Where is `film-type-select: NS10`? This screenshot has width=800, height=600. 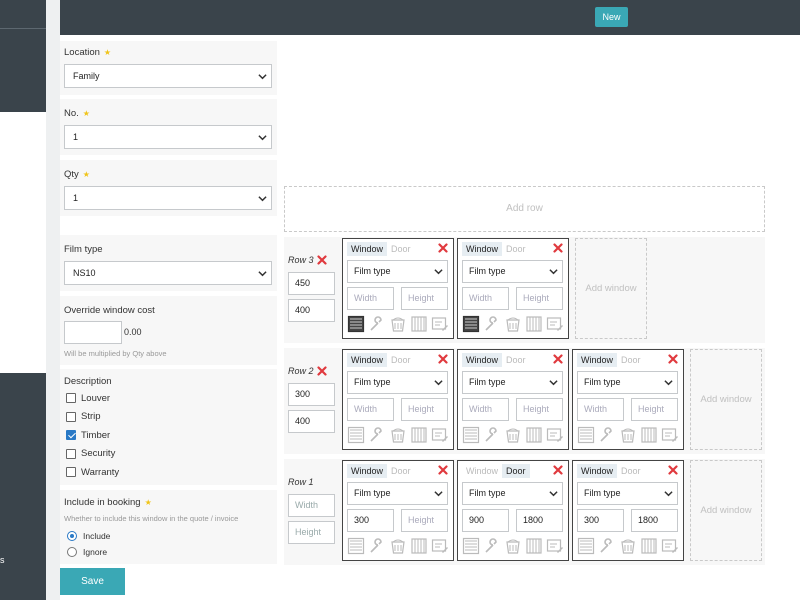
film-type-select: NS10 is located at coordinates (168, 273).